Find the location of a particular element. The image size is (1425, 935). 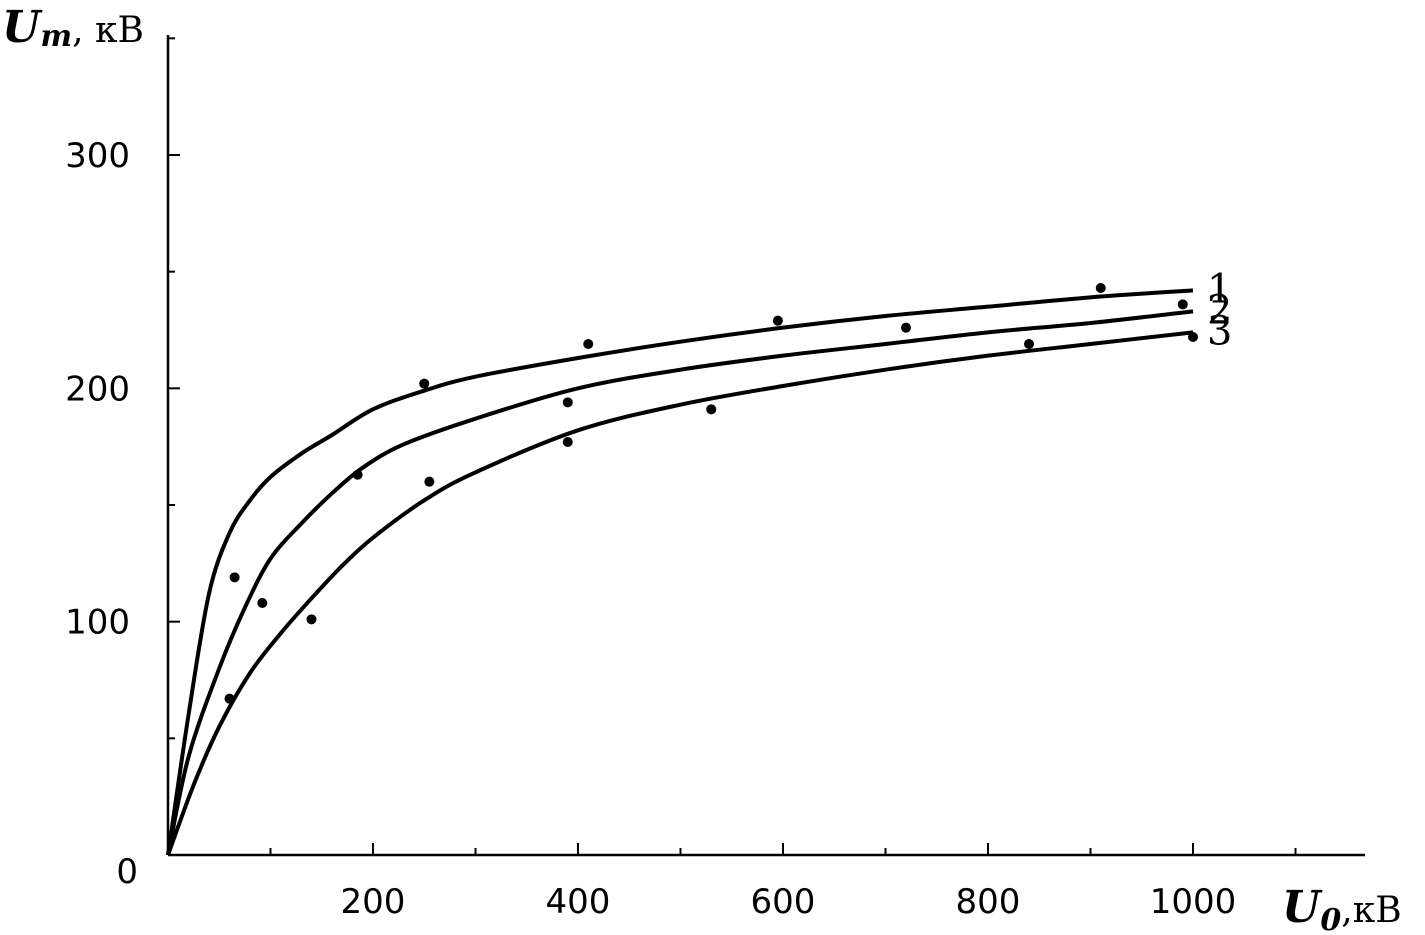

series-2-label: 2 is located at coordinates (1219, 310).